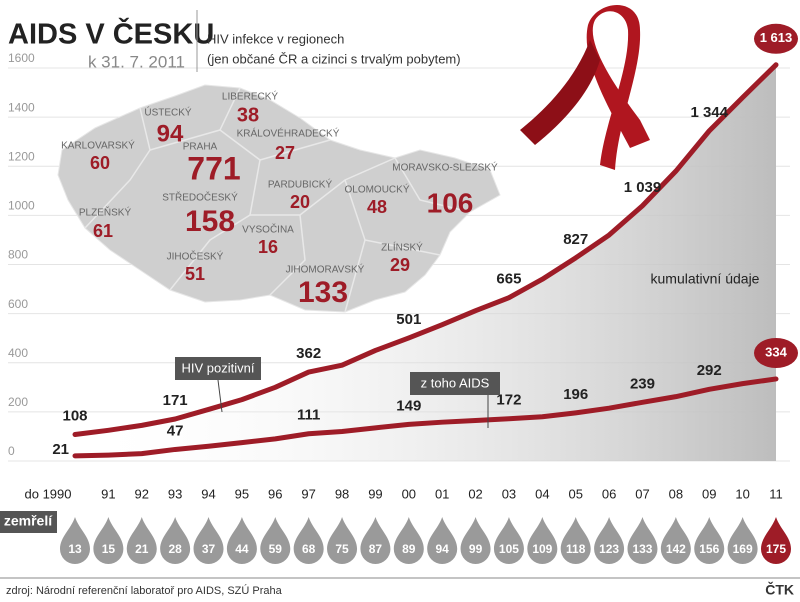 The height and width of the screenshot is (602, 800). Describe the element at coordinates (776, 493) in the screenshot. I see `x-tick-label: 11` at that location.